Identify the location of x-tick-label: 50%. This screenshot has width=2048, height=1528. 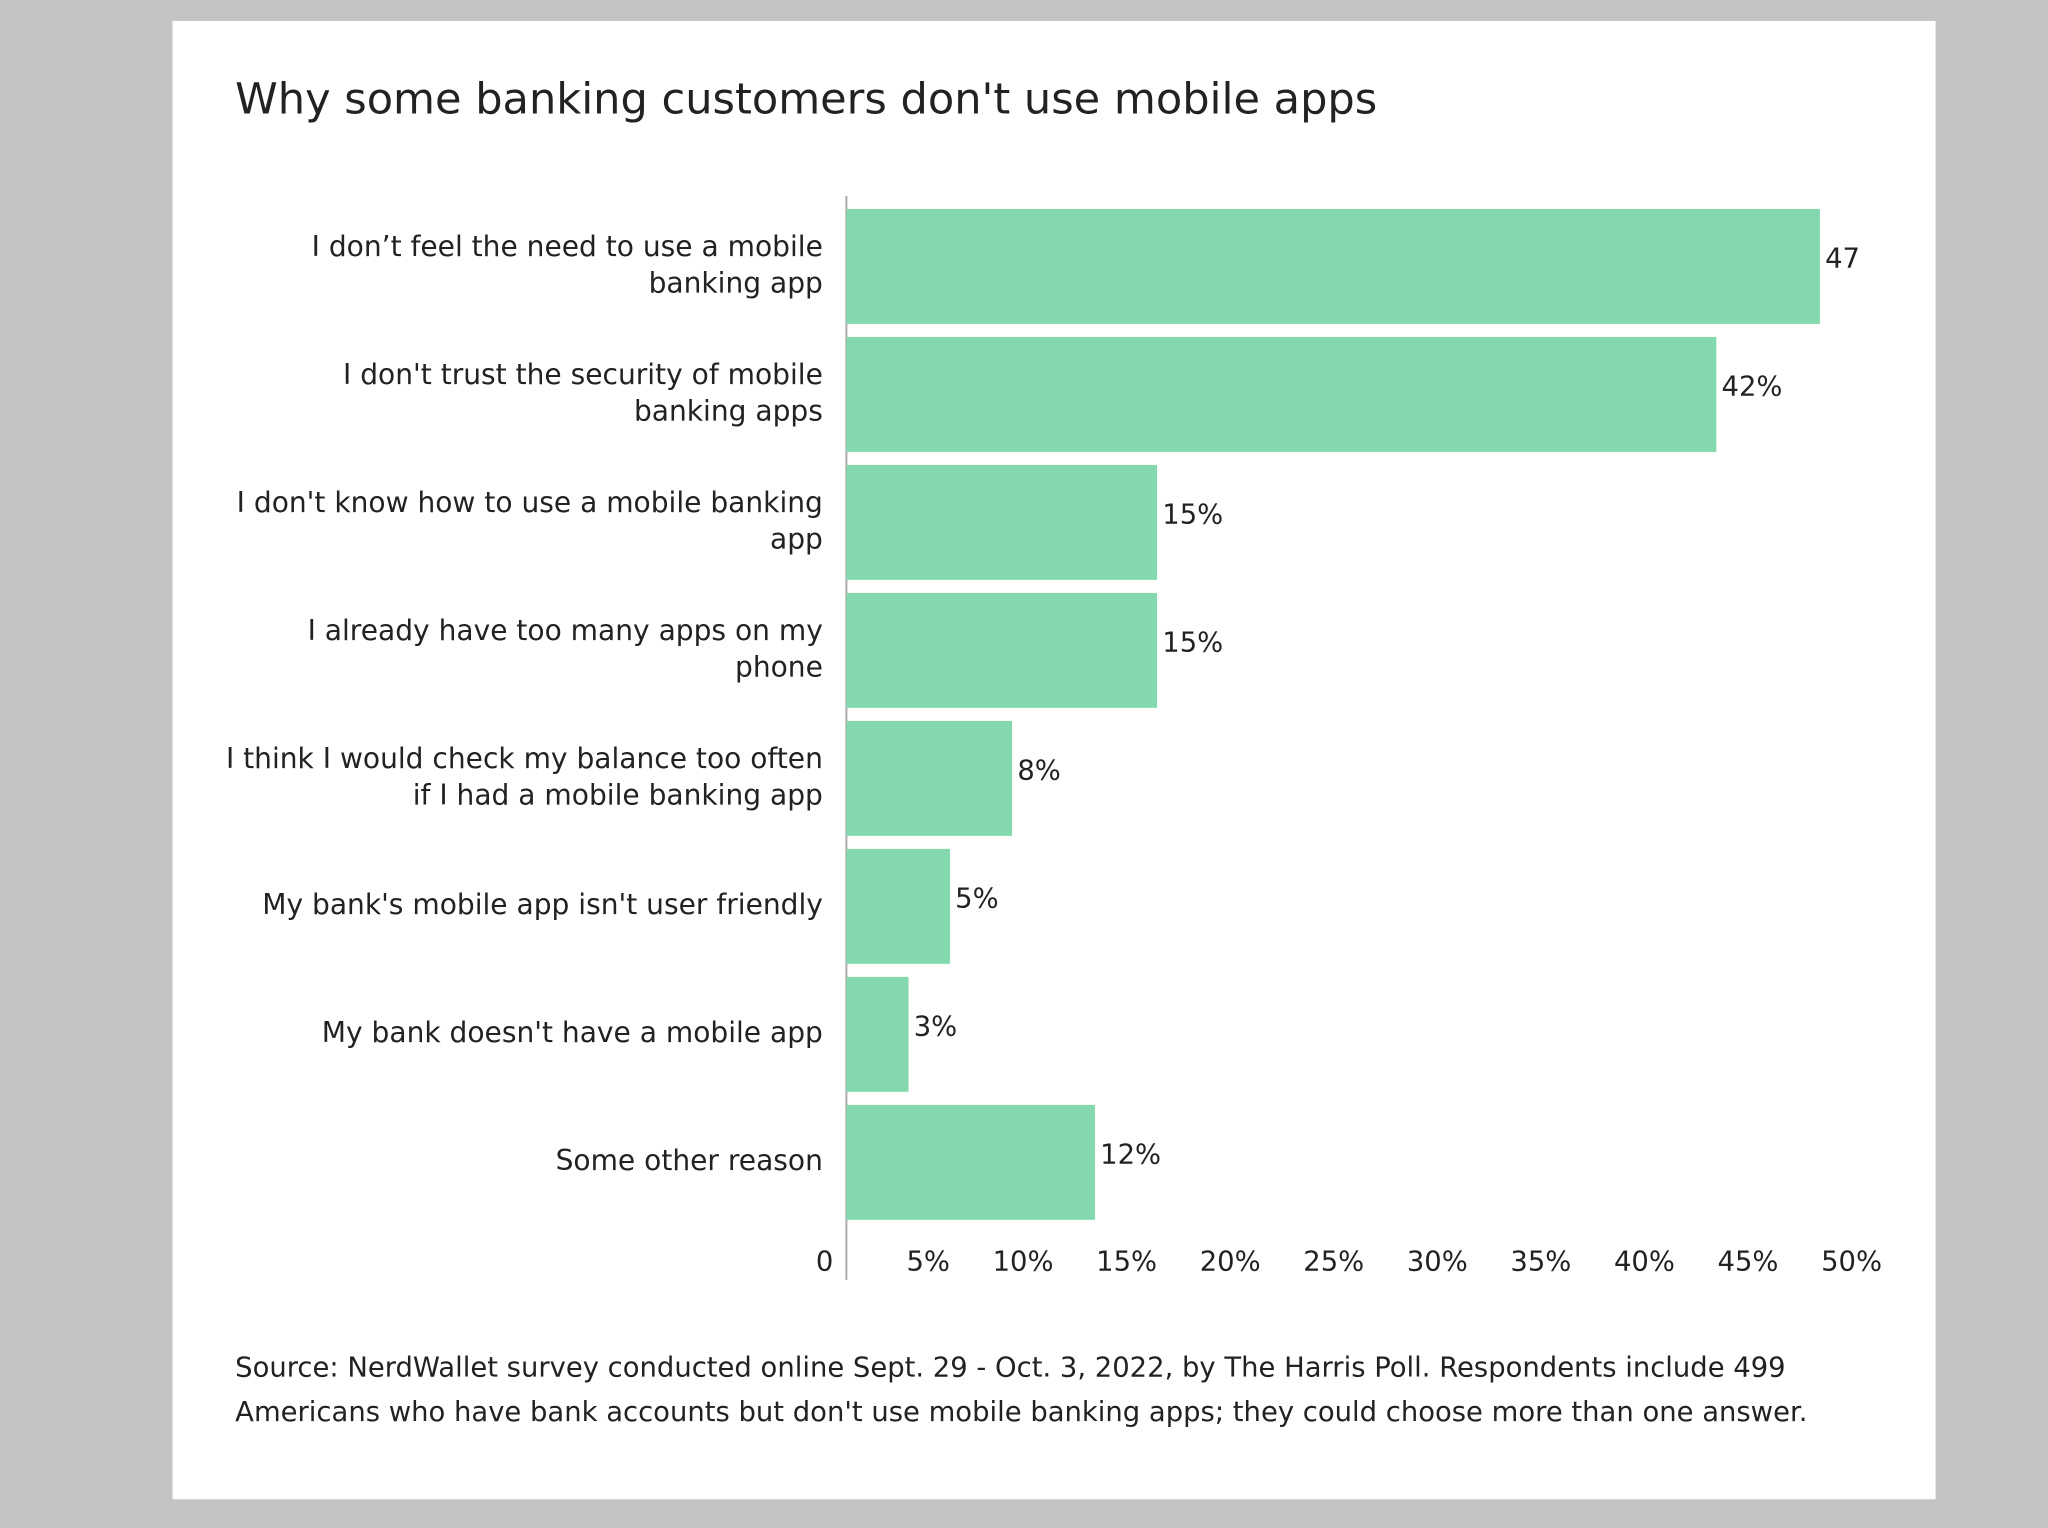
(1851, 1262).